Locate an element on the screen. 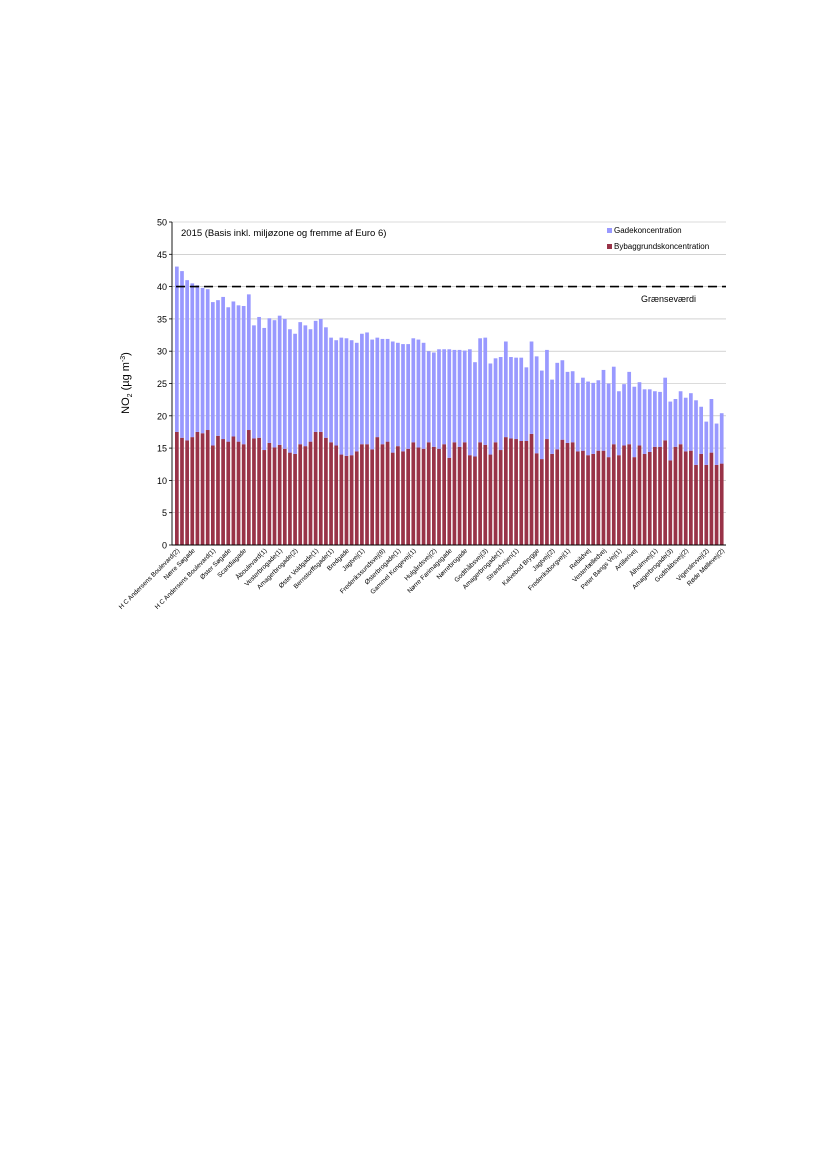  y-tick-label: 45 is located at coordinates (162, 255).